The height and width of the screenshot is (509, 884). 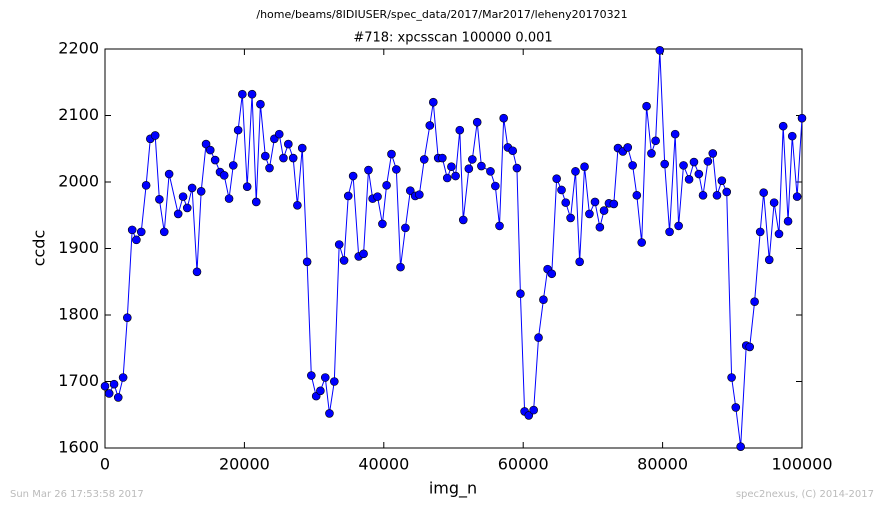 I want to click on x-tick-label: 80000, so click(x=662, y=464).